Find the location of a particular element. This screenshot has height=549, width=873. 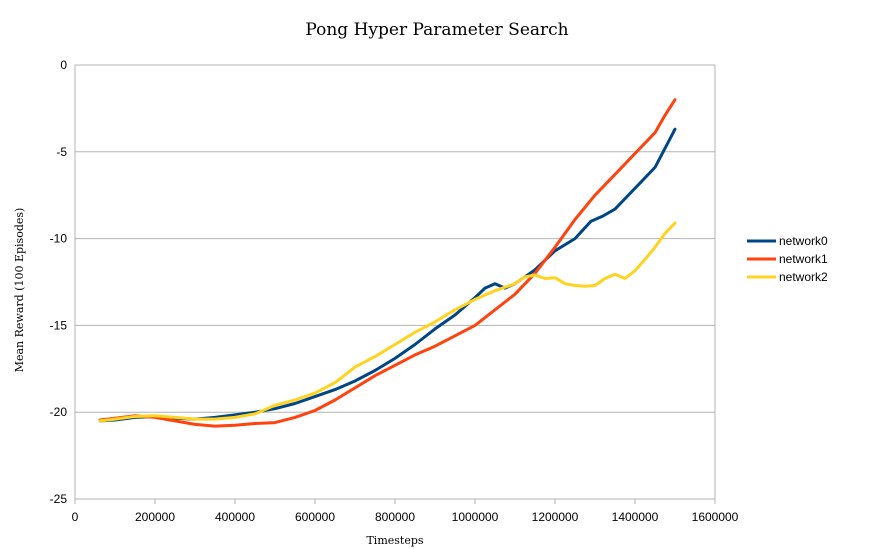

legend-label-network1: network1 is located at coordinates (803, 259).